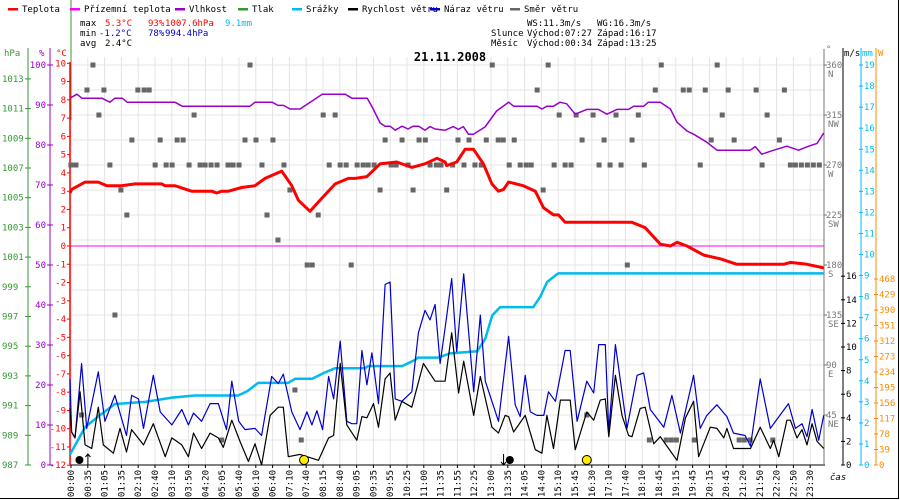 The image size is (900, 500). I want to click on temperature-tick-label: -3, so click(60, 302).